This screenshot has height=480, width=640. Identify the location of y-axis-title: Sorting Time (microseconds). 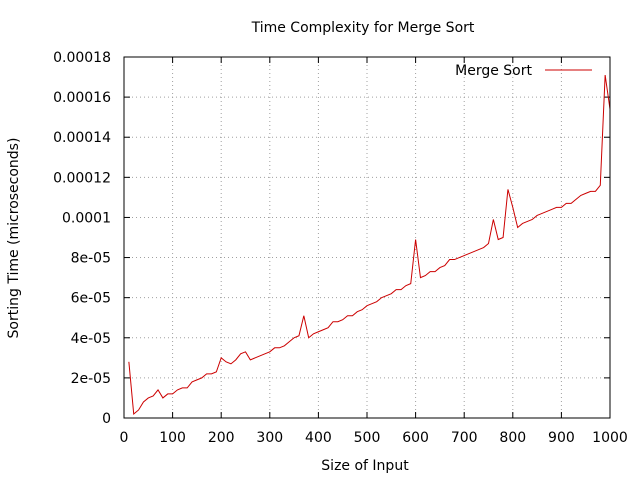
(14, 238).